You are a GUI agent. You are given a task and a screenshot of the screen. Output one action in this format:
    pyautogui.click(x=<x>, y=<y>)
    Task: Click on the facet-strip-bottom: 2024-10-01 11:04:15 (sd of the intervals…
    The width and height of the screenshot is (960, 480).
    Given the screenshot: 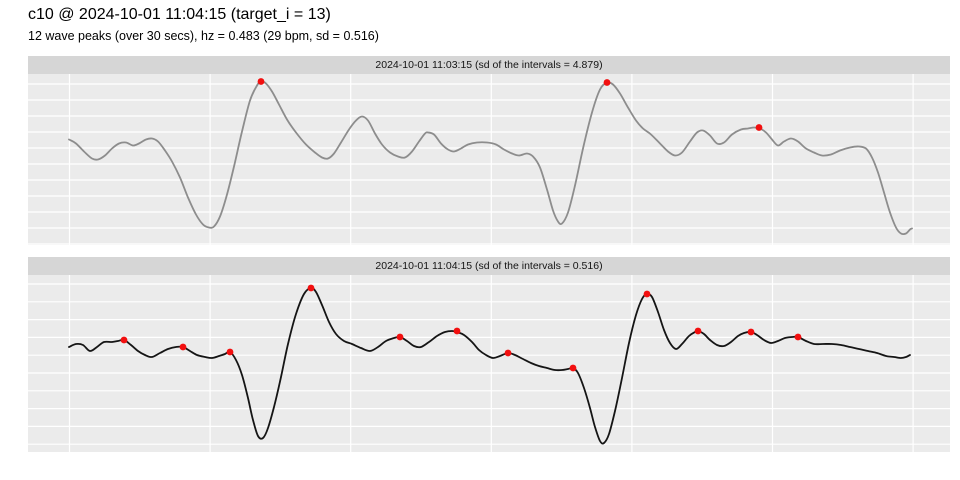 What is the action you would take?
    pyautogui.click(x=489, y=266)
    